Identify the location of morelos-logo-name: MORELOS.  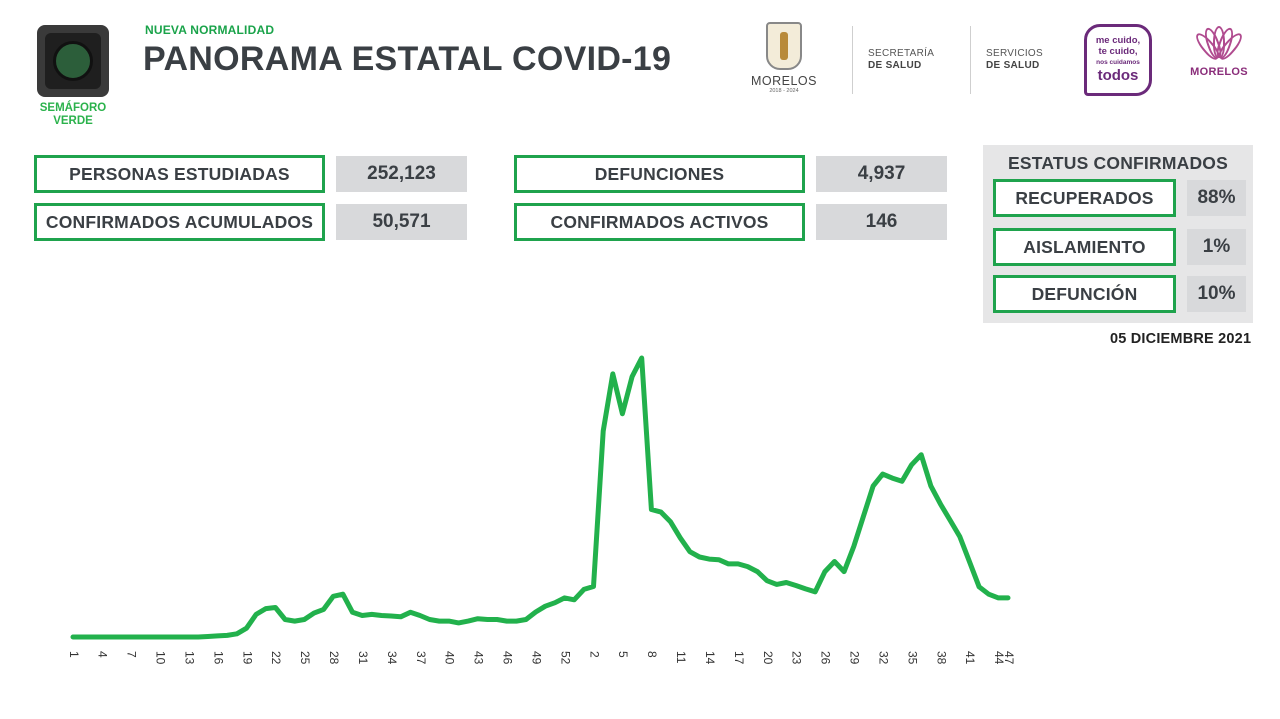
(783, 81).